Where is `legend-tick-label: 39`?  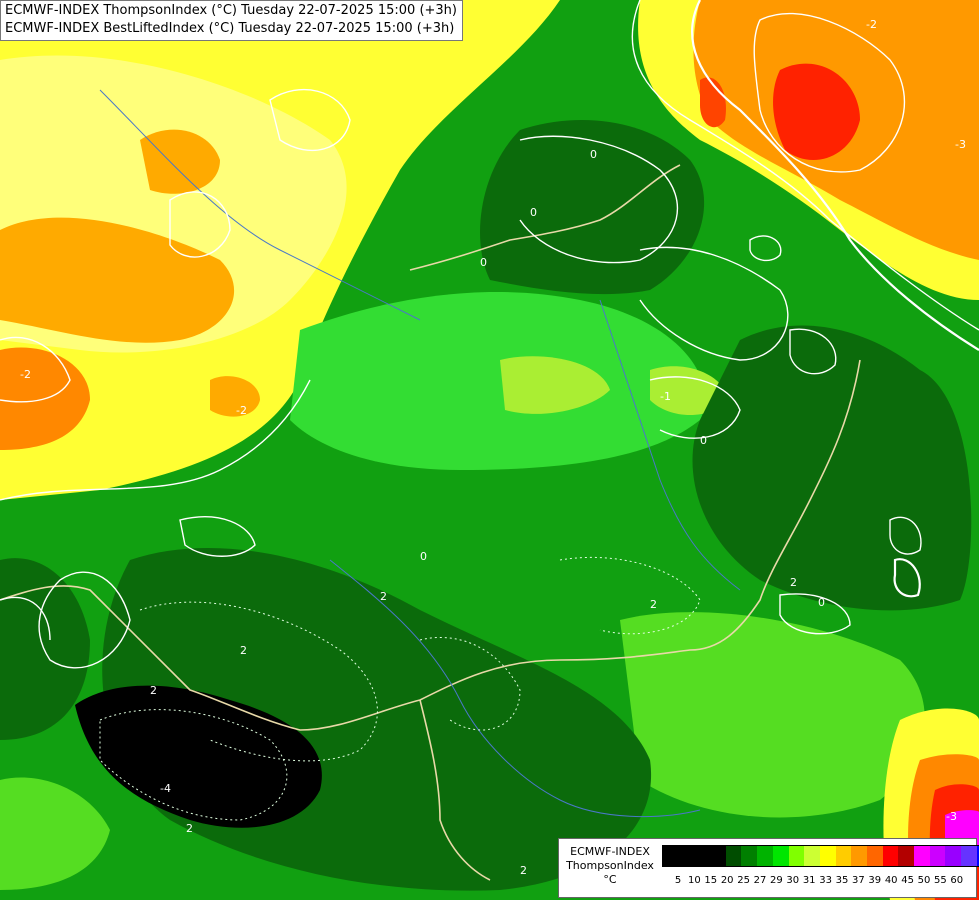
legend-tick-label: 39 is located at coordinates (875, 880).